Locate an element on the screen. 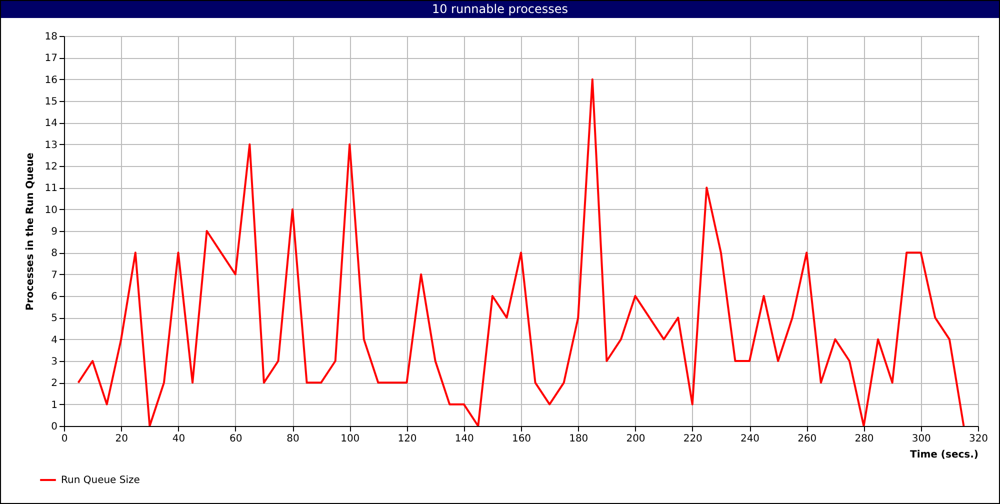  x-tick-label: 40 is located at coordinates (179, 439).